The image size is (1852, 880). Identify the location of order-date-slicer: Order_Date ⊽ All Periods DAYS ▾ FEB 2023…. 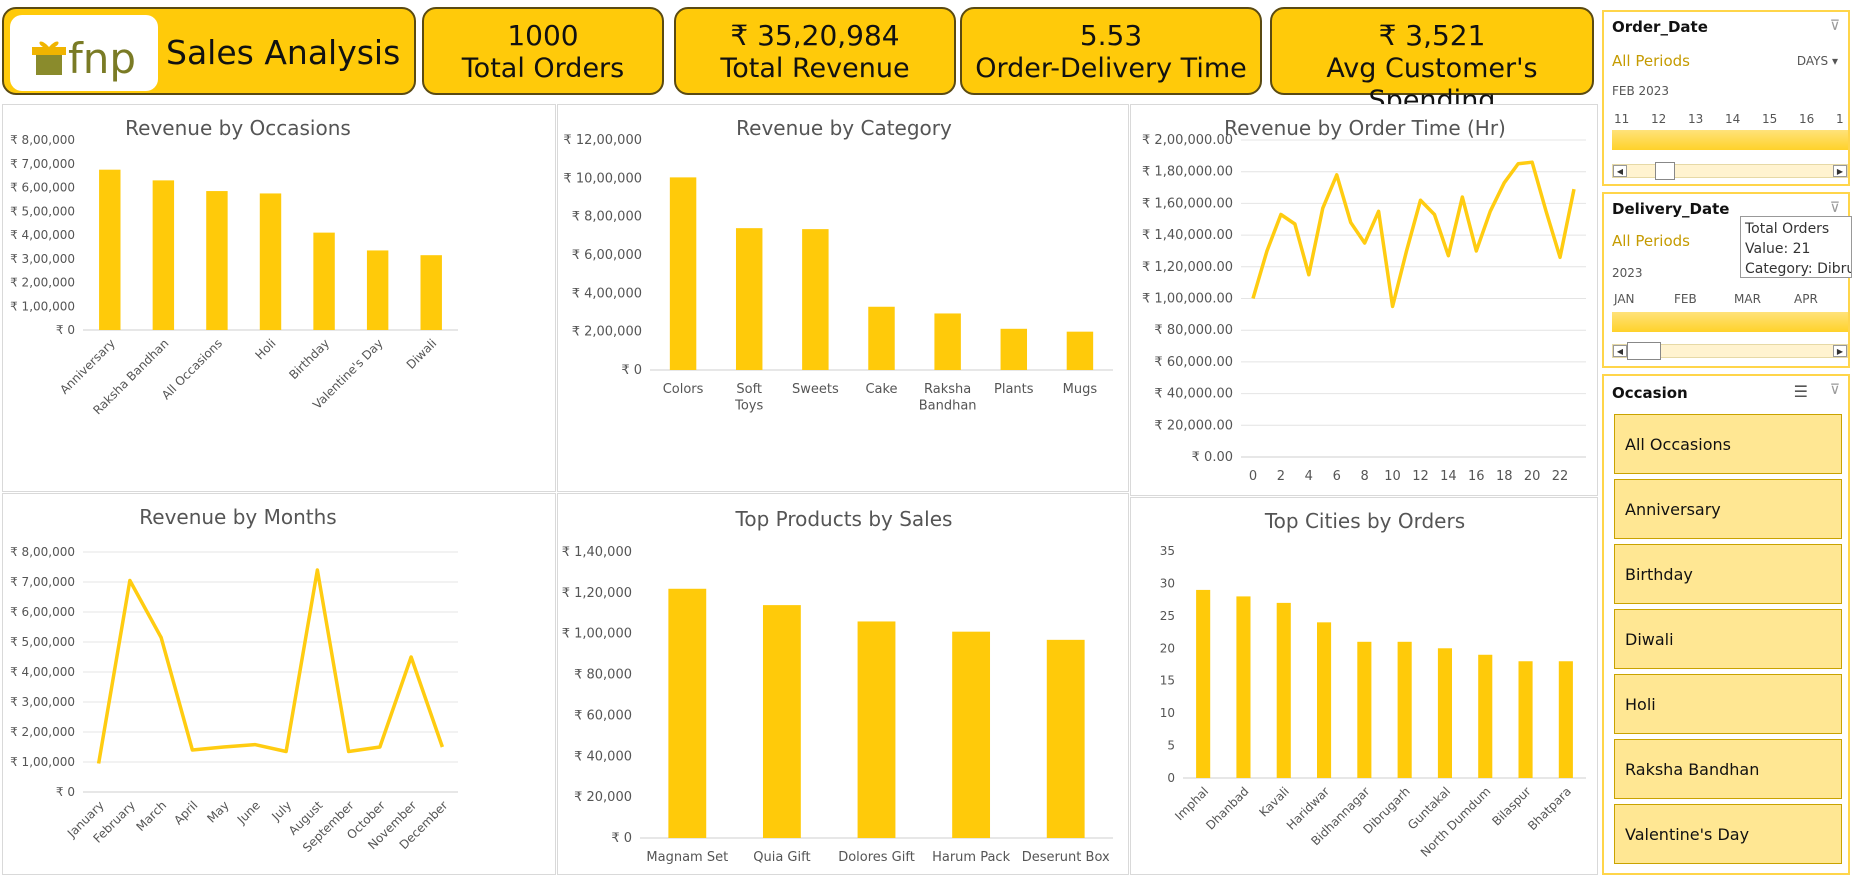
(1726, 98).